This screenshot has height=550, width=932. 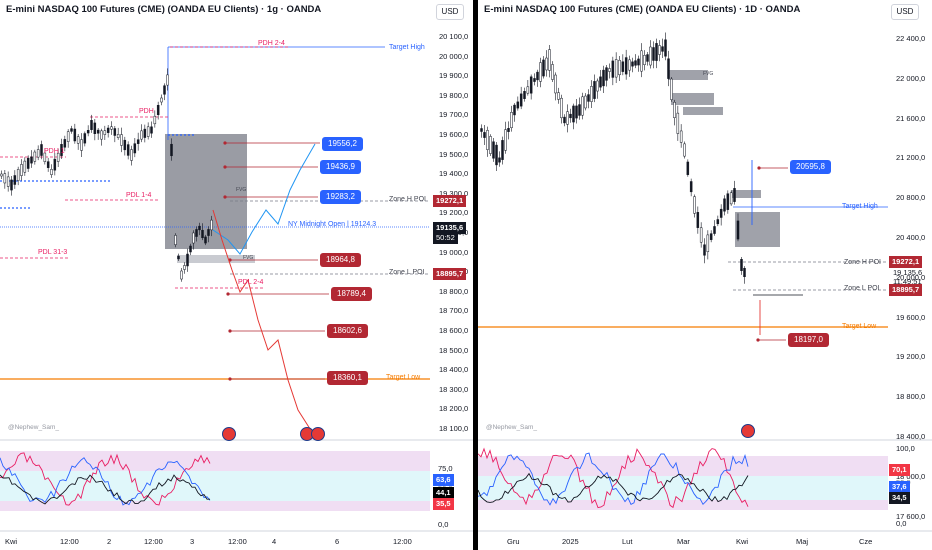 What do you see at coordinates (906, 290) in the screenshot?
I see `zone-l-price-tag: 18895,7` at bounding box center [906, 290].